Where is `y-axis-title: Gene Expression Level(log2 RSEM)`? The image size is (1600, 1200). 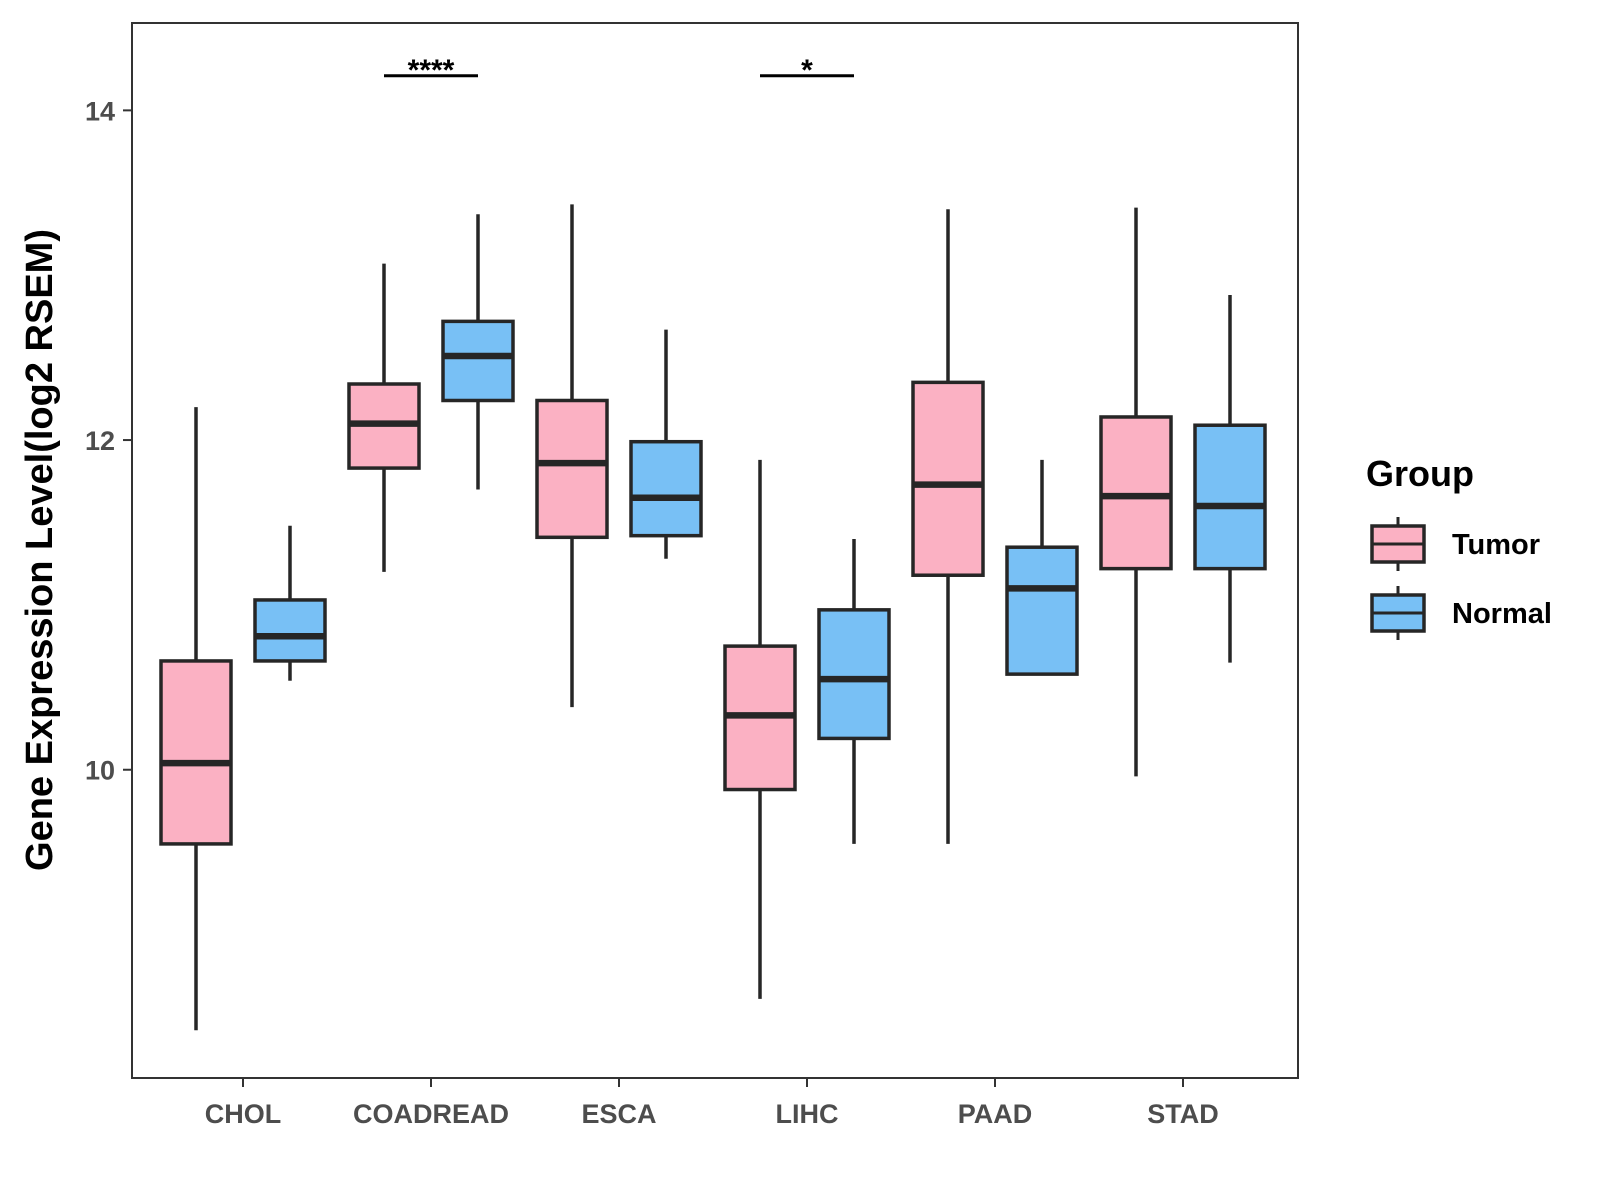 y-axis-title: Gene Expression Level(log2 RSEM) is located at coordinates (40, 550).